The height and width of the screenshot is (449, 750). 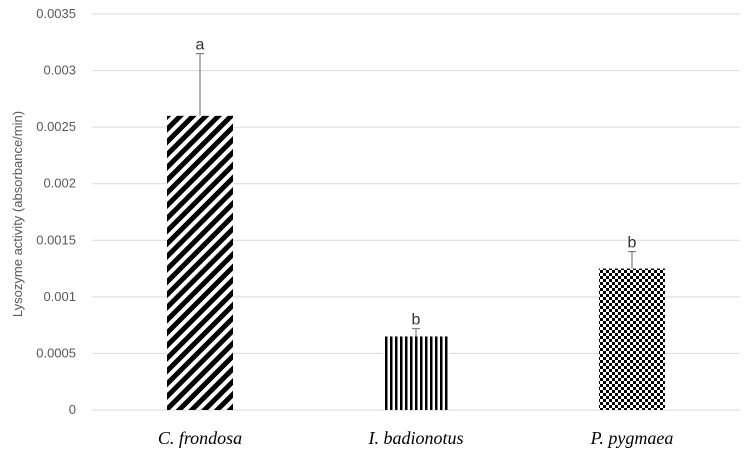 What do you see at coordinates (200, 438) in the screenshot?
I see `category-label: C. frondosa` at bounding box center [200, 438].